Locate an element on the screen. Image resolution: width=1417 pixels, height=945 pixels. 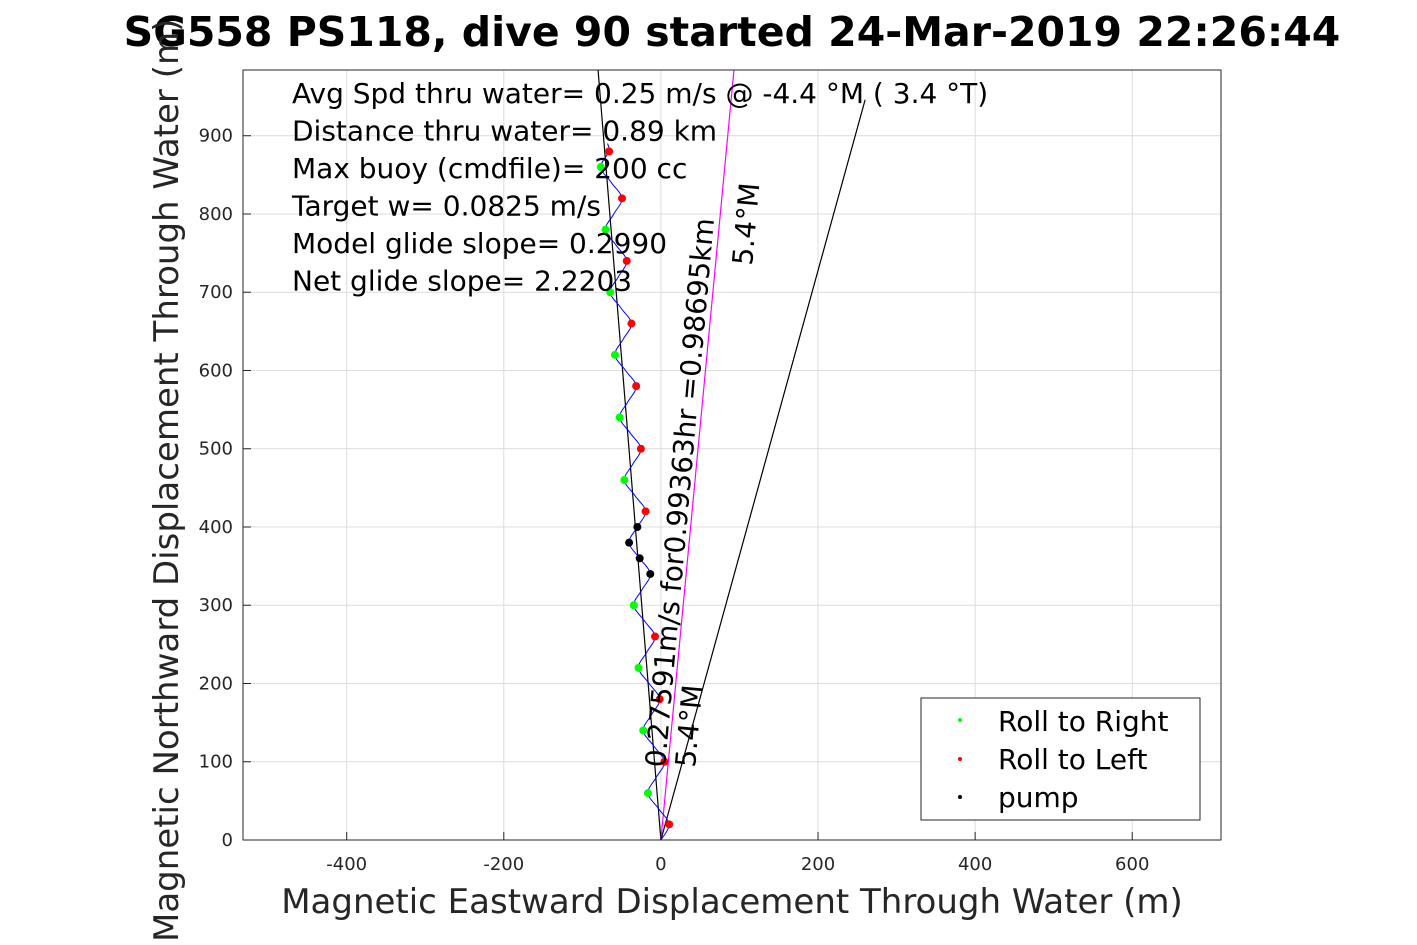
vector-heading-label-2: 5.4°M is located at coordinates (746, 223).